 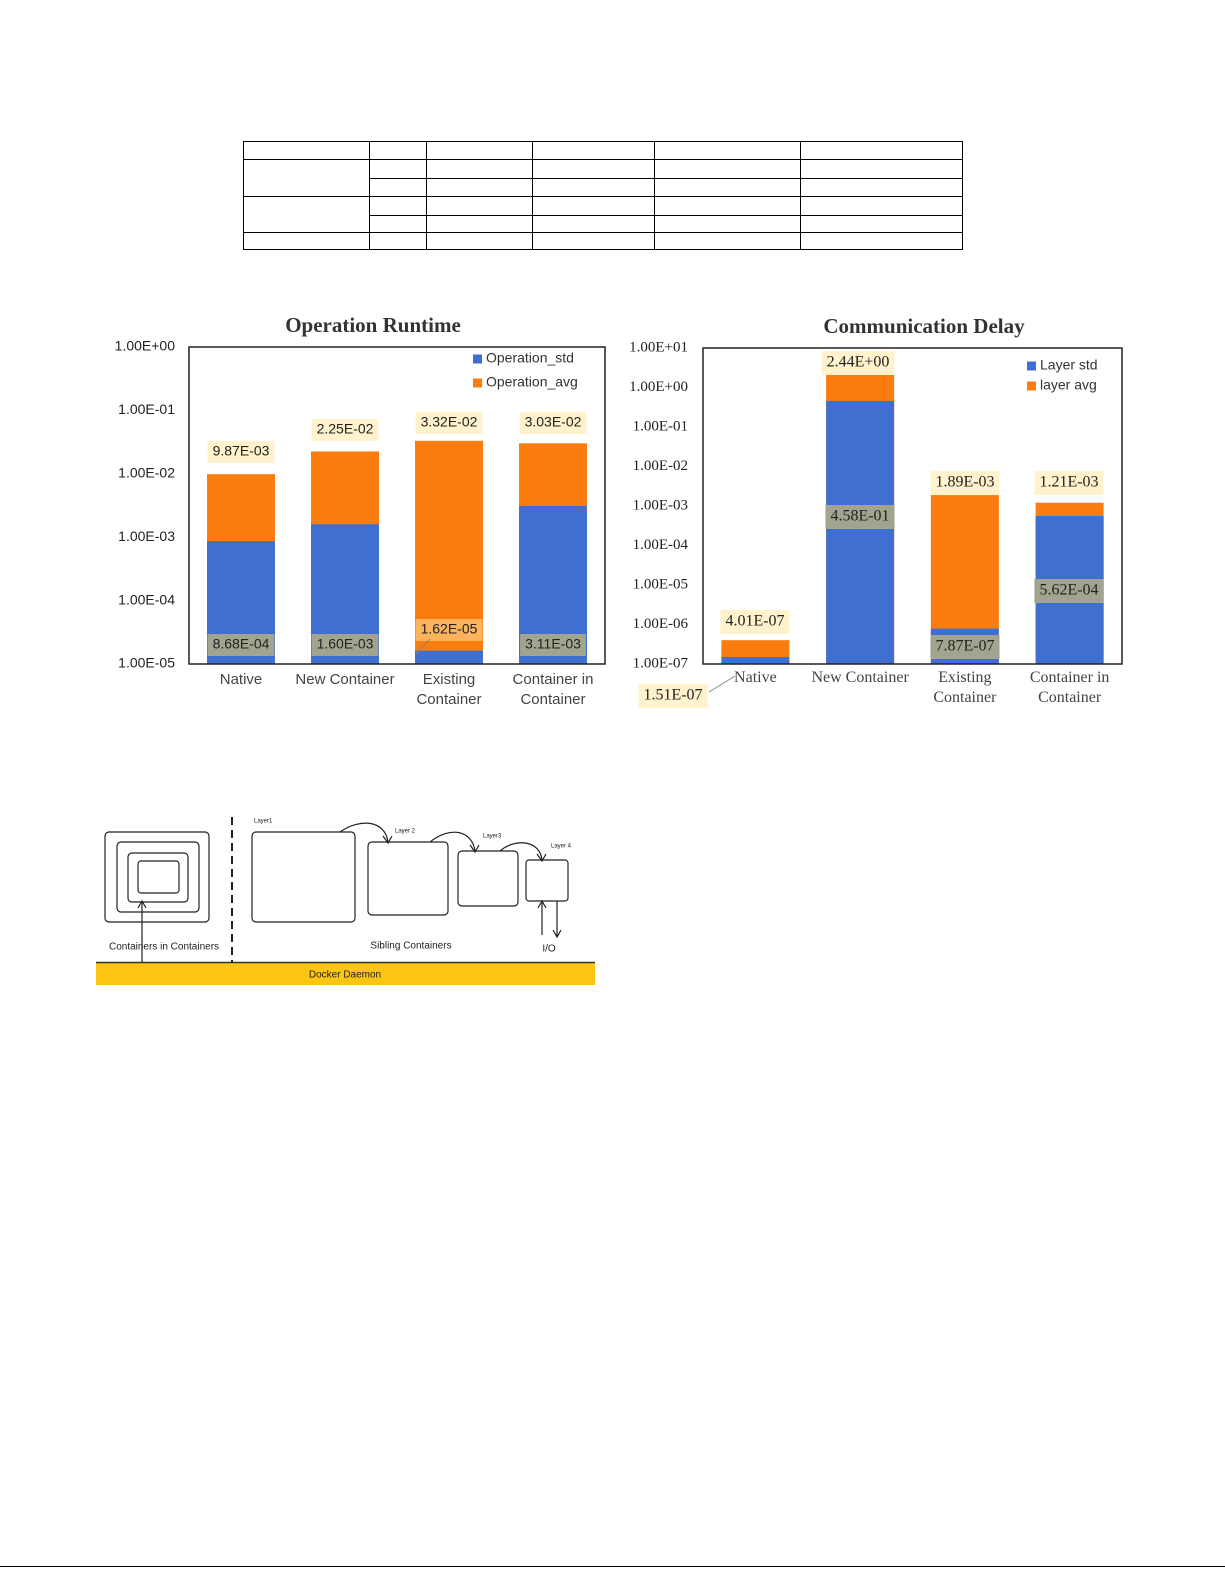 I want to click on legend-label: Operation_avg, so click(x=532, y=382).